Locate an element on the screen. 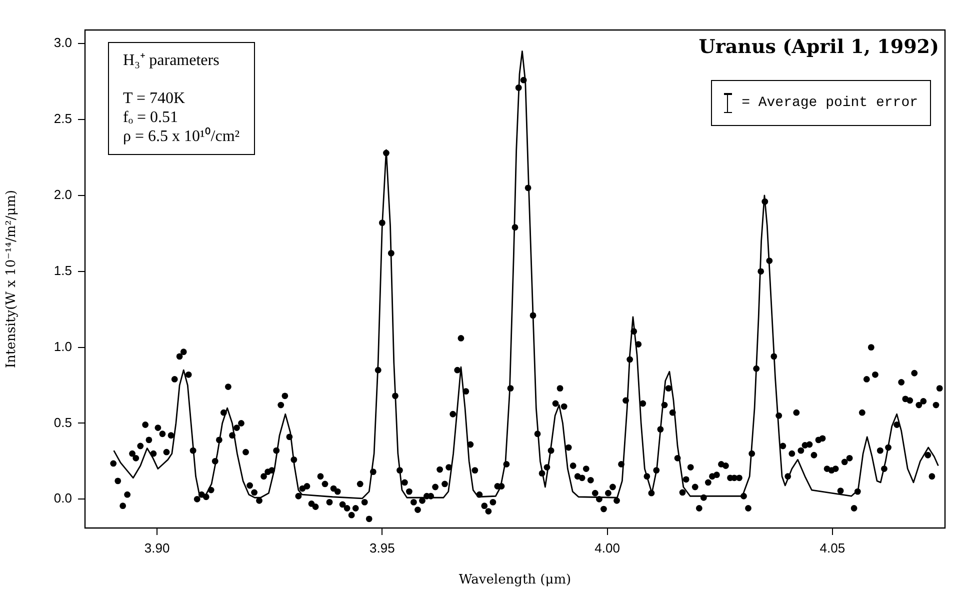 This screenshot has height=592, width=953. y-tick-label: 1.5 is located at coordinates (63, 270).